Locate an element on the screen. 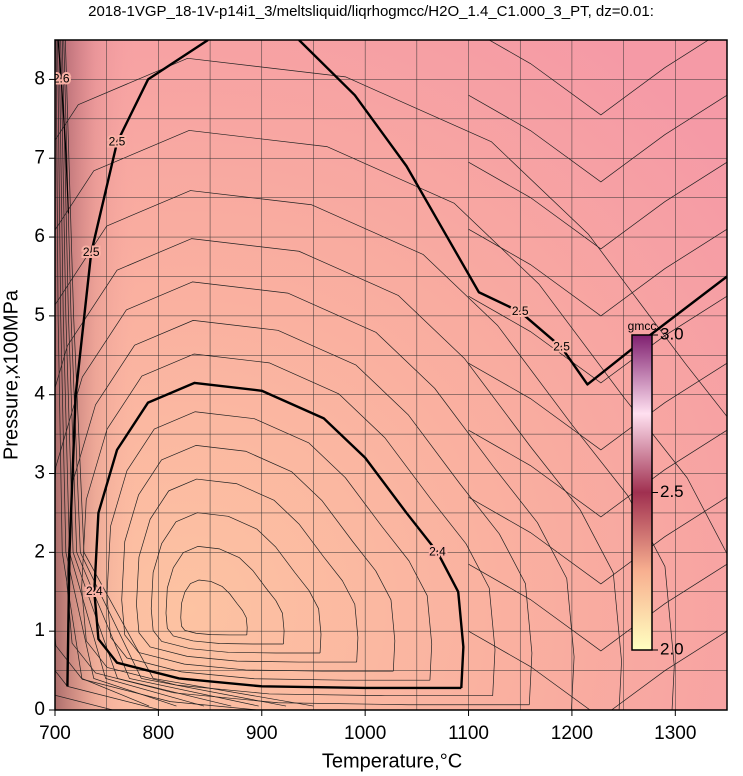 The width and height of the screenshot is (743, 776). y-tick-label: 2 is located at coordinates (39, 551).